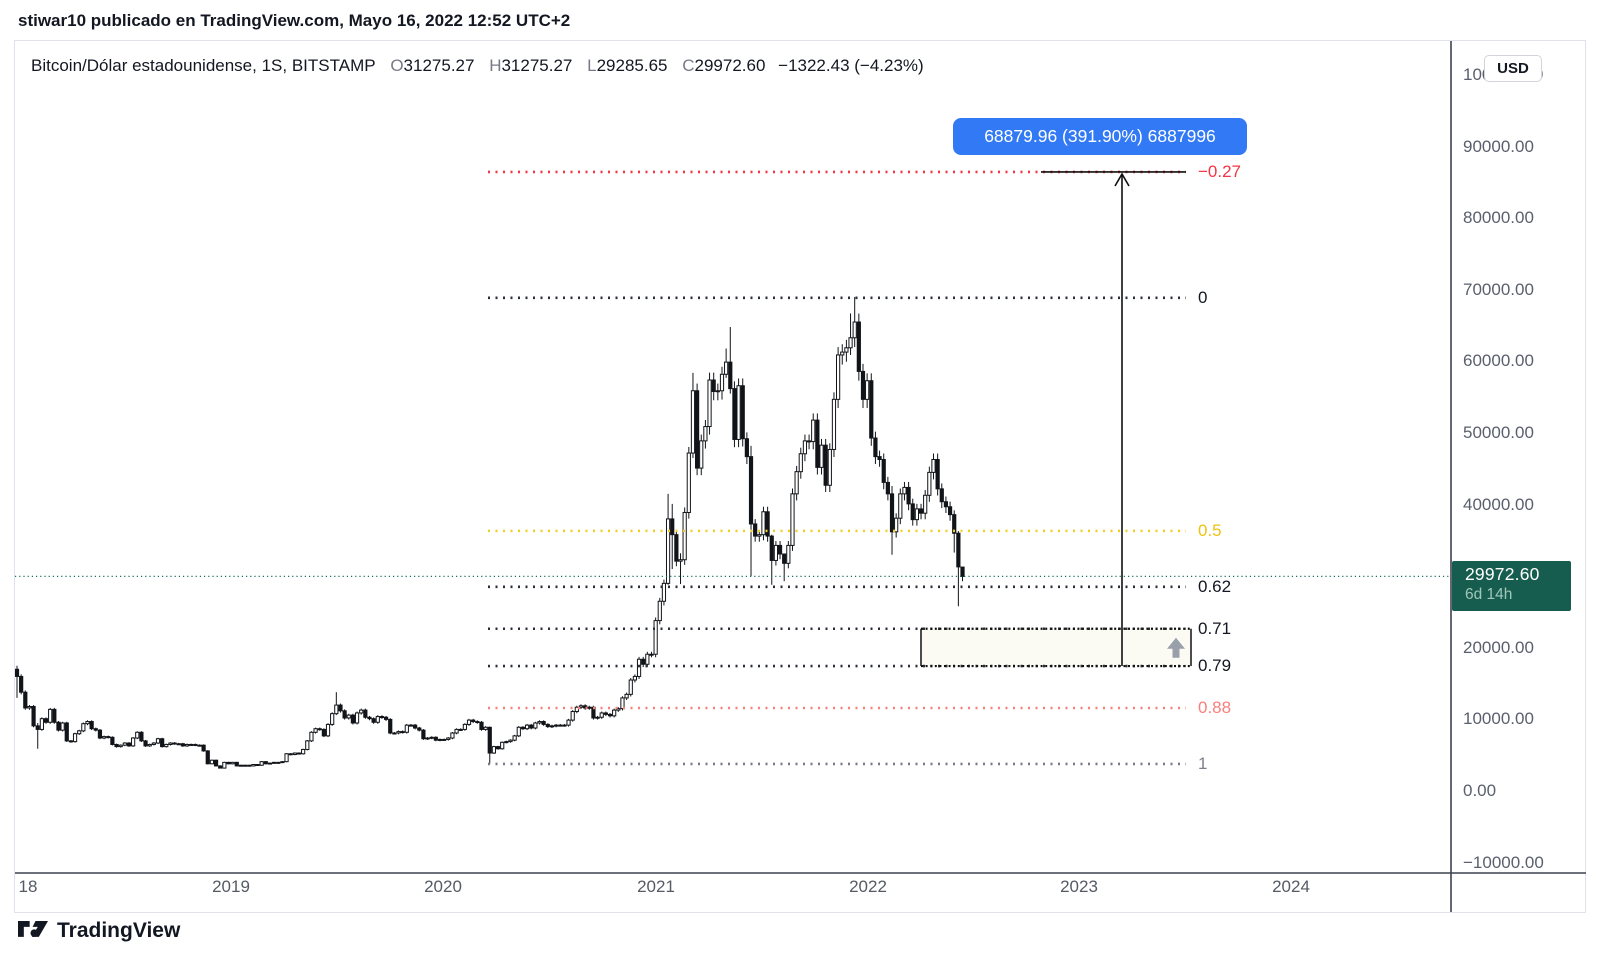  I want to click on fib-level-label: 0.88, so click(1215, 707).